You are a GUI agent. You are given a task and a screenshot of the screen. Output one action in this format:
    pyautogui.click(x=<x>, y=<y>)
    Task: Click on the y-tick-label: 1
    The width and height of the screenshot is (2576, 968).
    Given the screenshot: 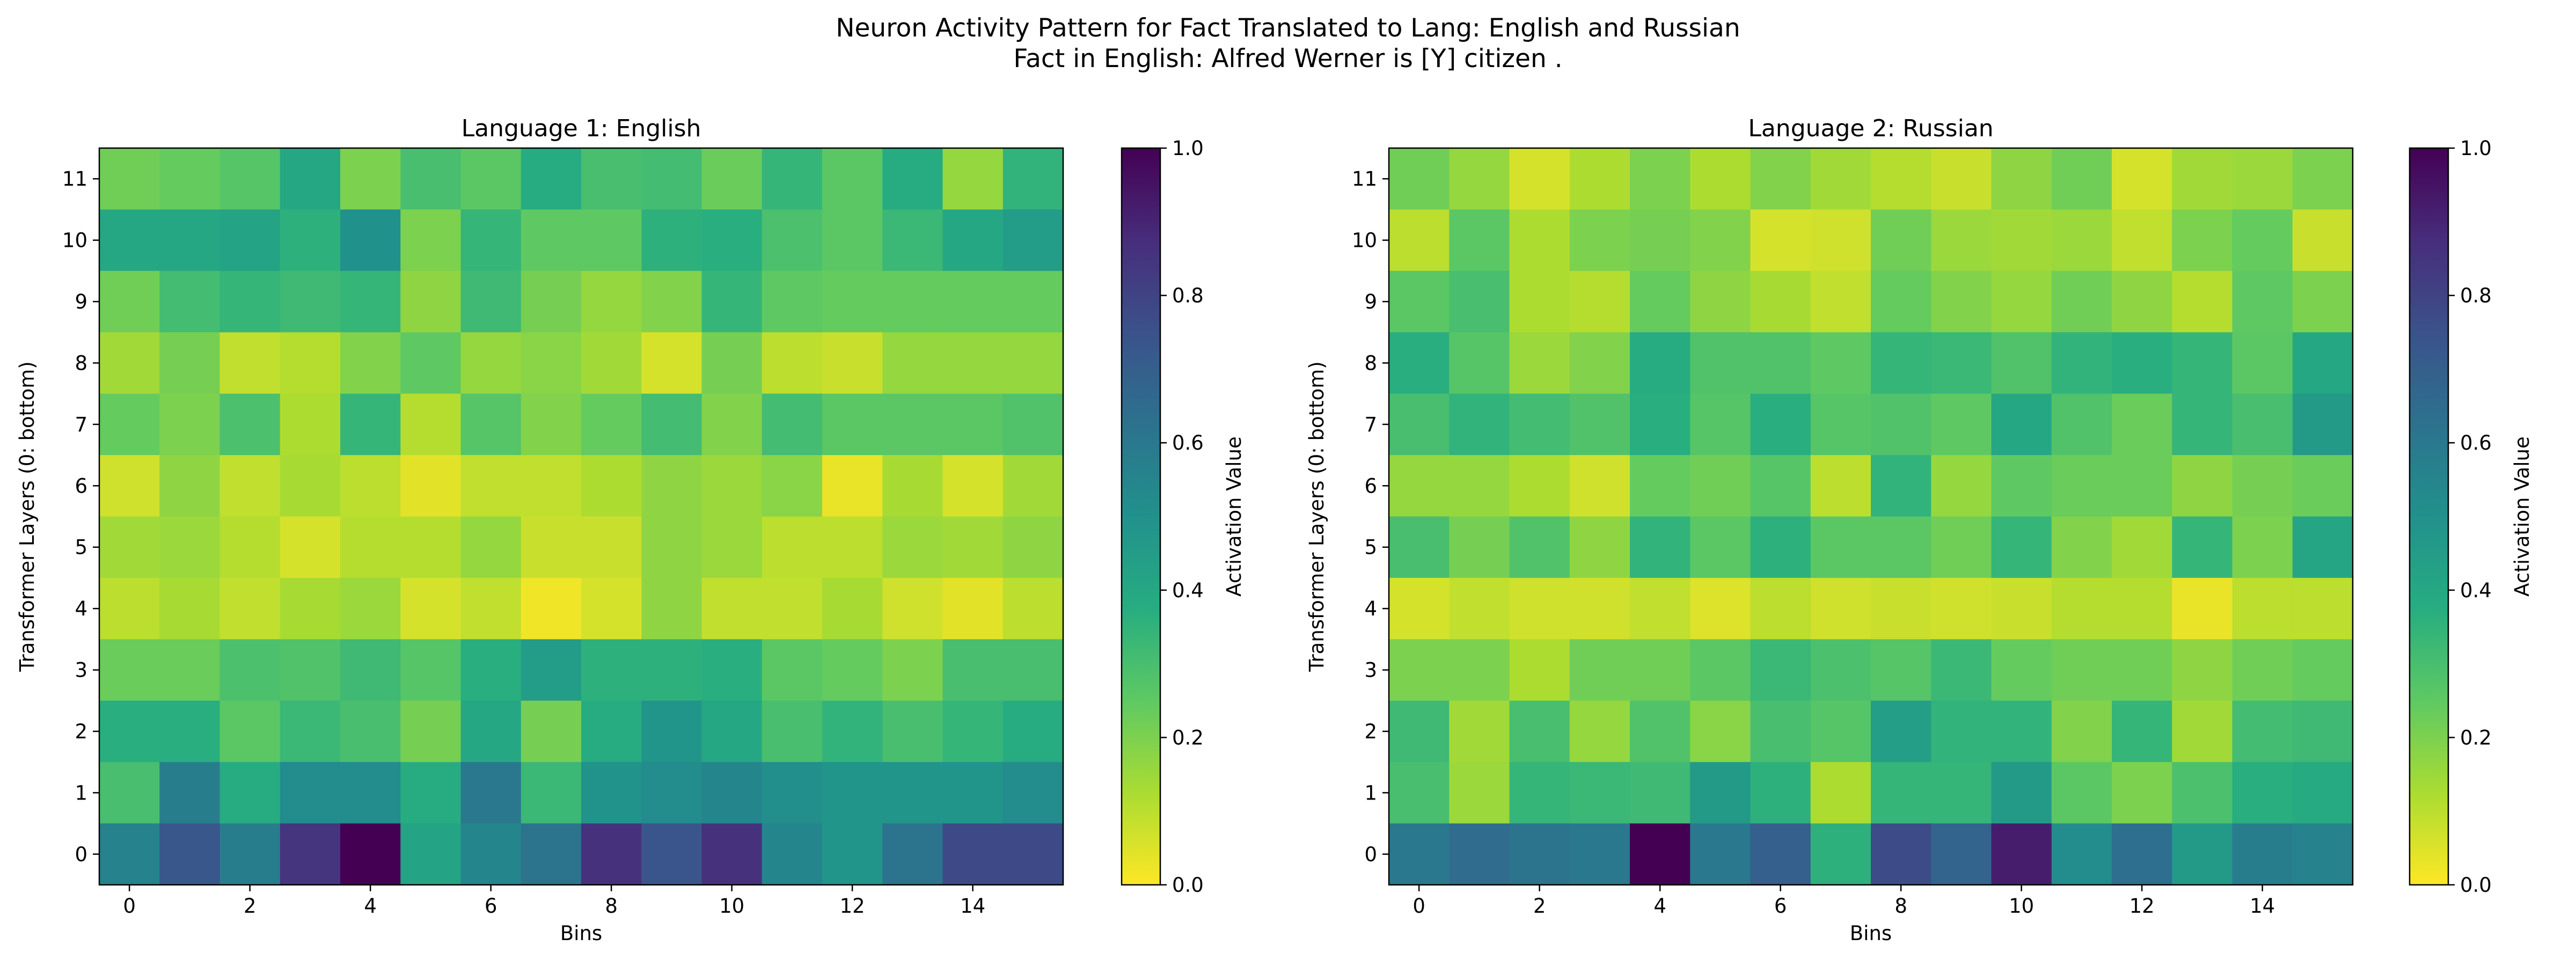 What is the action you would take?
    pyautogui.click(x=81, y=792)
    